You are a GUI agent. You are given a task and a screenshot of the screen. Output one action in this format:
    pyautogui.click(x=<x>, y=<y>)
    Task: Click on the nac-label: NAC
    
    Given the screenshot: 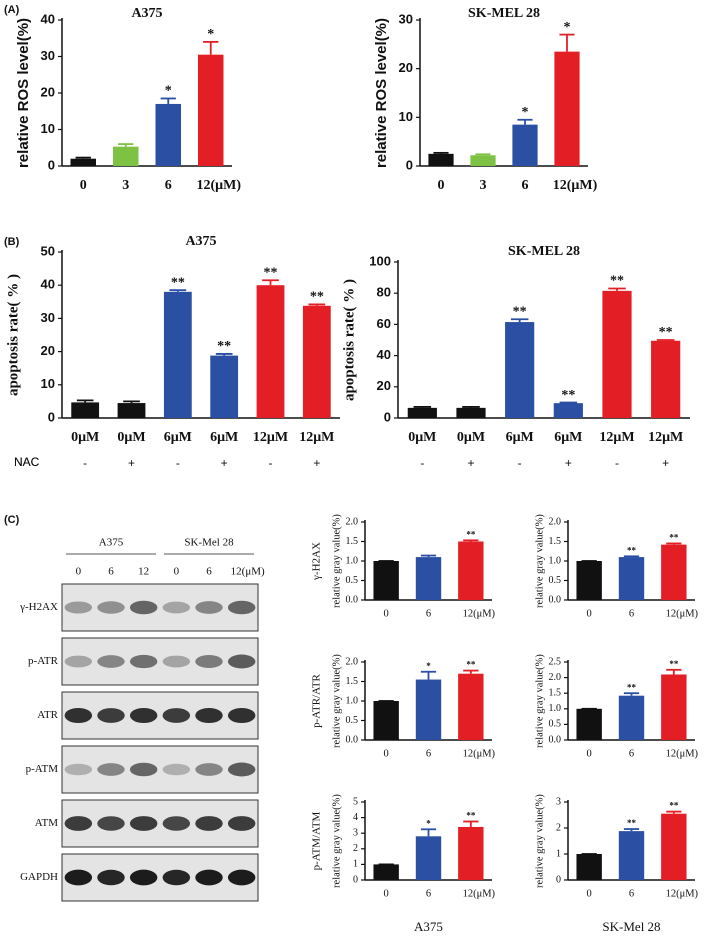 What is the action you would take?
    pyautogui.click(x=27, y=462)
    